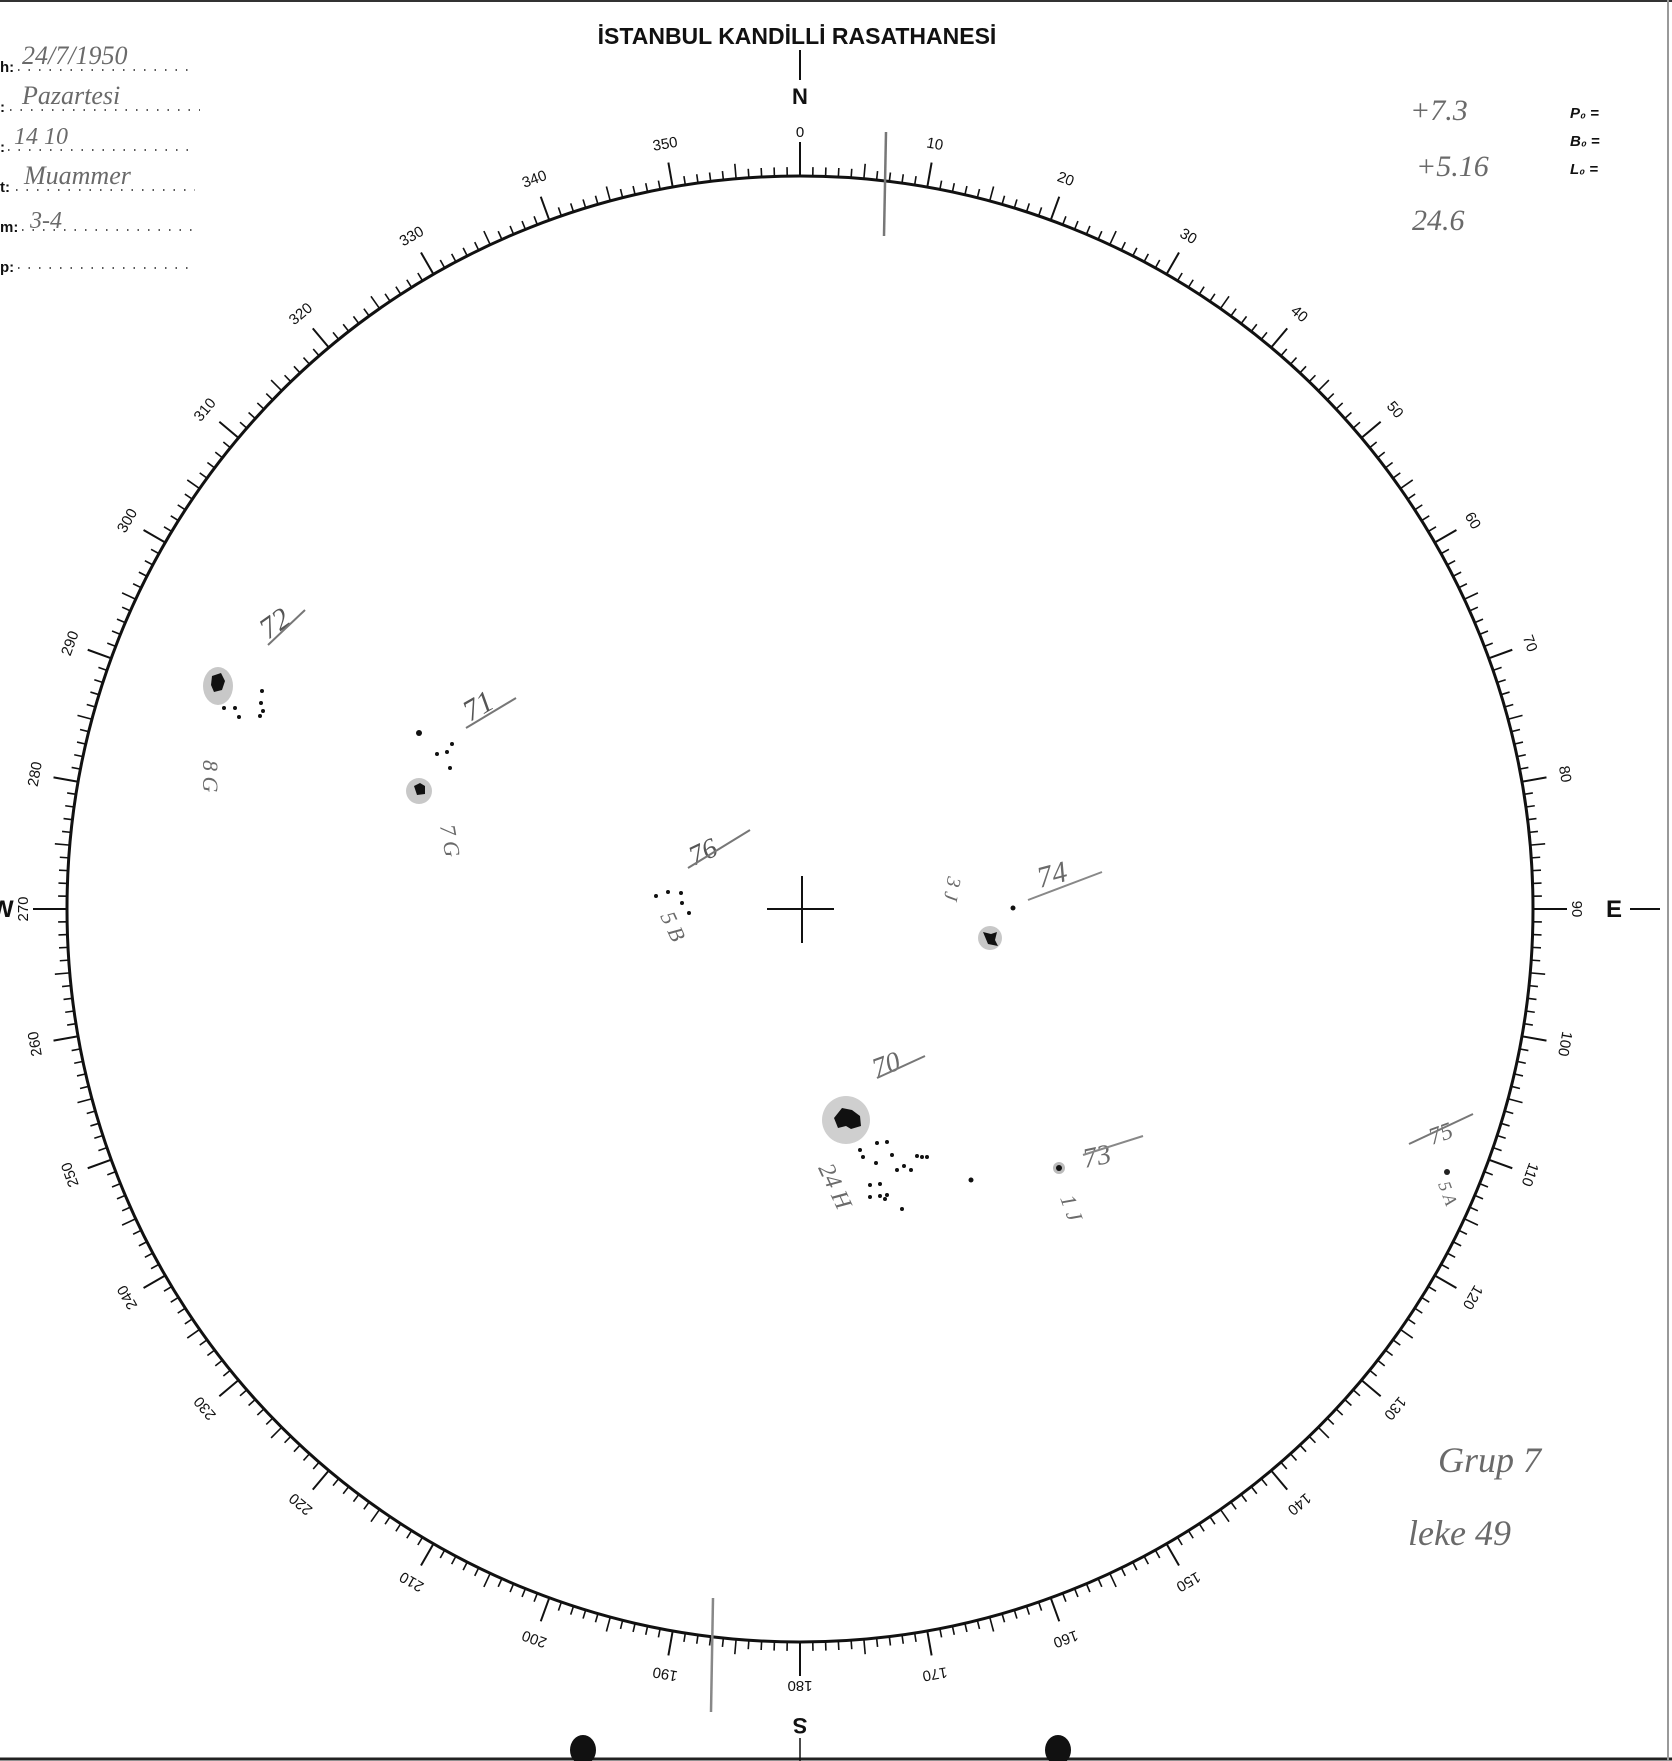  What do you see at coordinates (1013, 908) in the screenshot?
I see `small-spot` at bounding box center [1013, 908].